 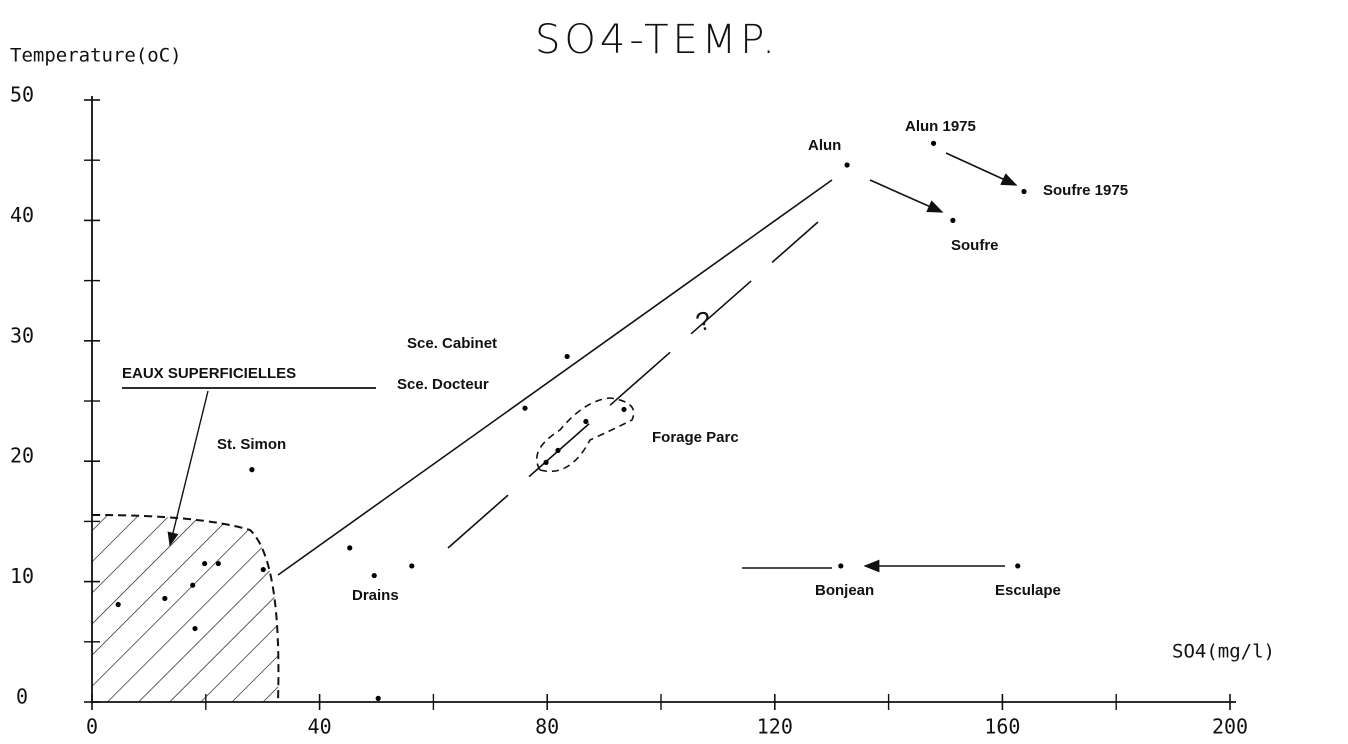 I want to click on annotation: Esculape, so click(x=1028, y=590).